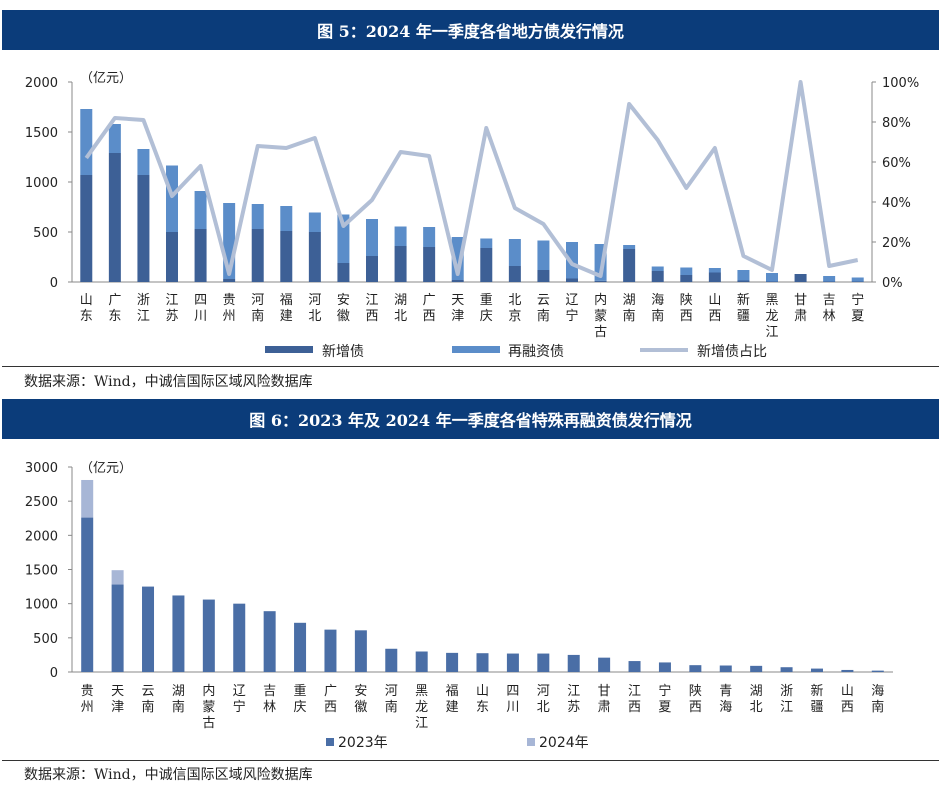 Image resolution: width=943 pixels, height=793 pixels. I want to click on chart2-x-tick-label: 吉林, so click(269, 699).